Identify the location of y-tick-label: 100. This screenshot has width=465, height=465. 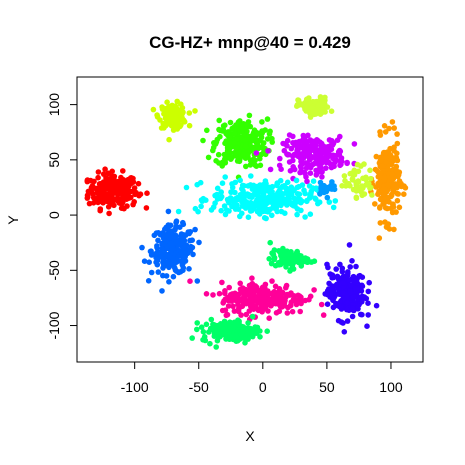
(54, 105).